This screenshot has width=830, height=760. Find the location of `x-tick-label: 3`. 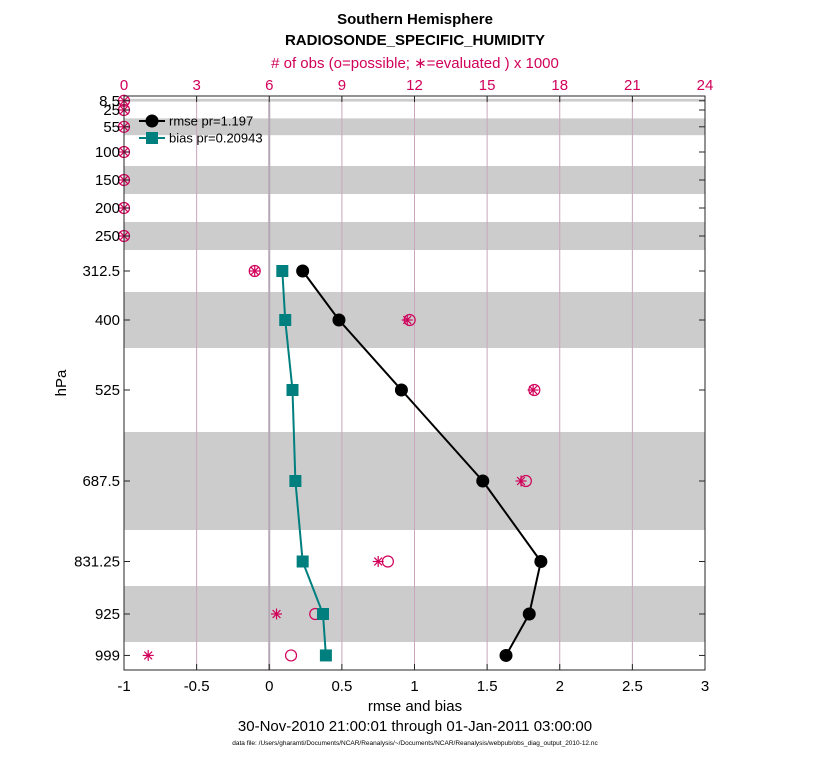

x-tick-label: 3 is located at coordinates (705, 686).